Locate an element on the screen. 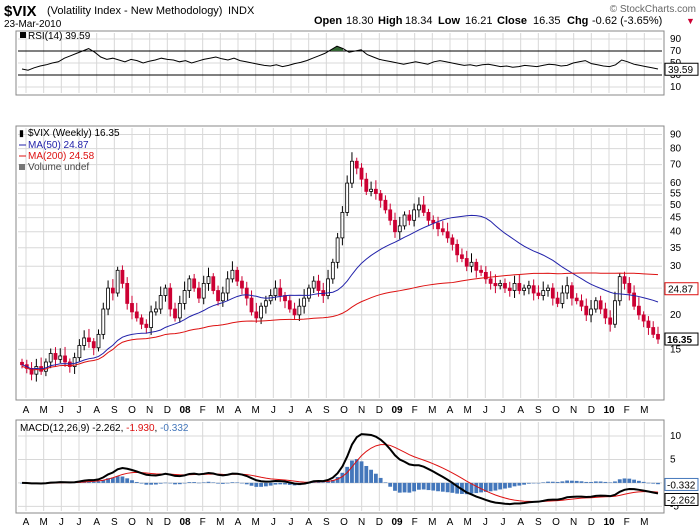 This screenshot has width=700, height=530. macd-last-label-box is located at coordinates (681, 499).